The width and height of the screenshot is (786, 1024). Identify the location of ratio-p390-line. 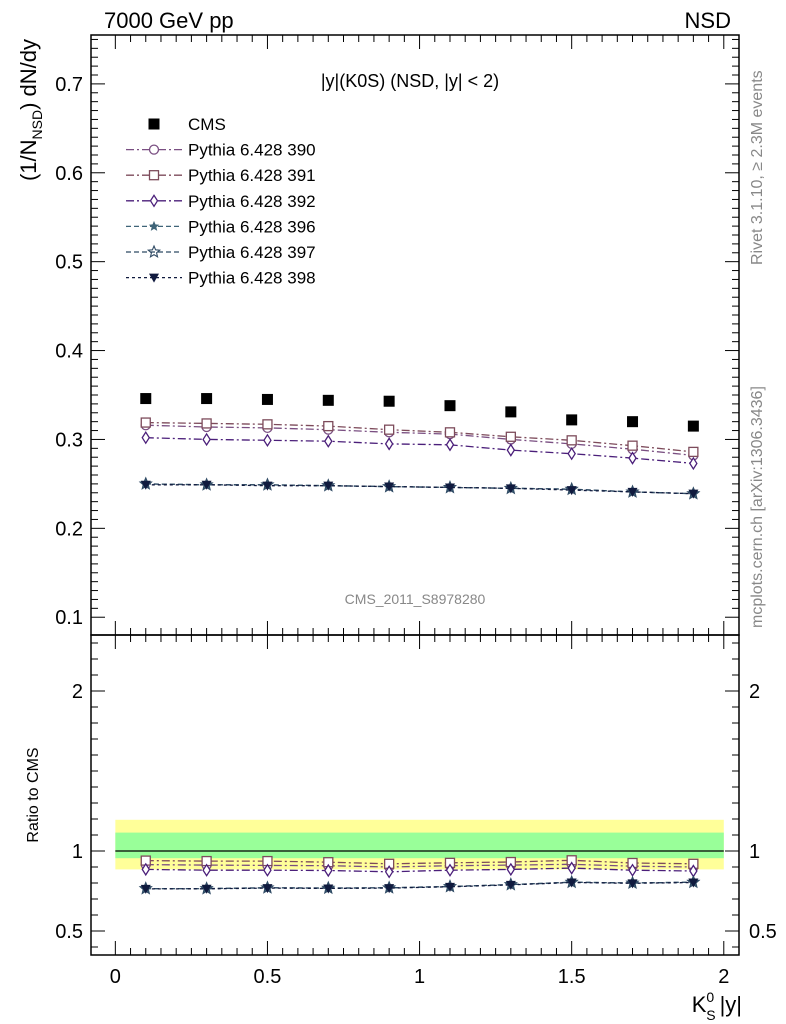
(419, 865).